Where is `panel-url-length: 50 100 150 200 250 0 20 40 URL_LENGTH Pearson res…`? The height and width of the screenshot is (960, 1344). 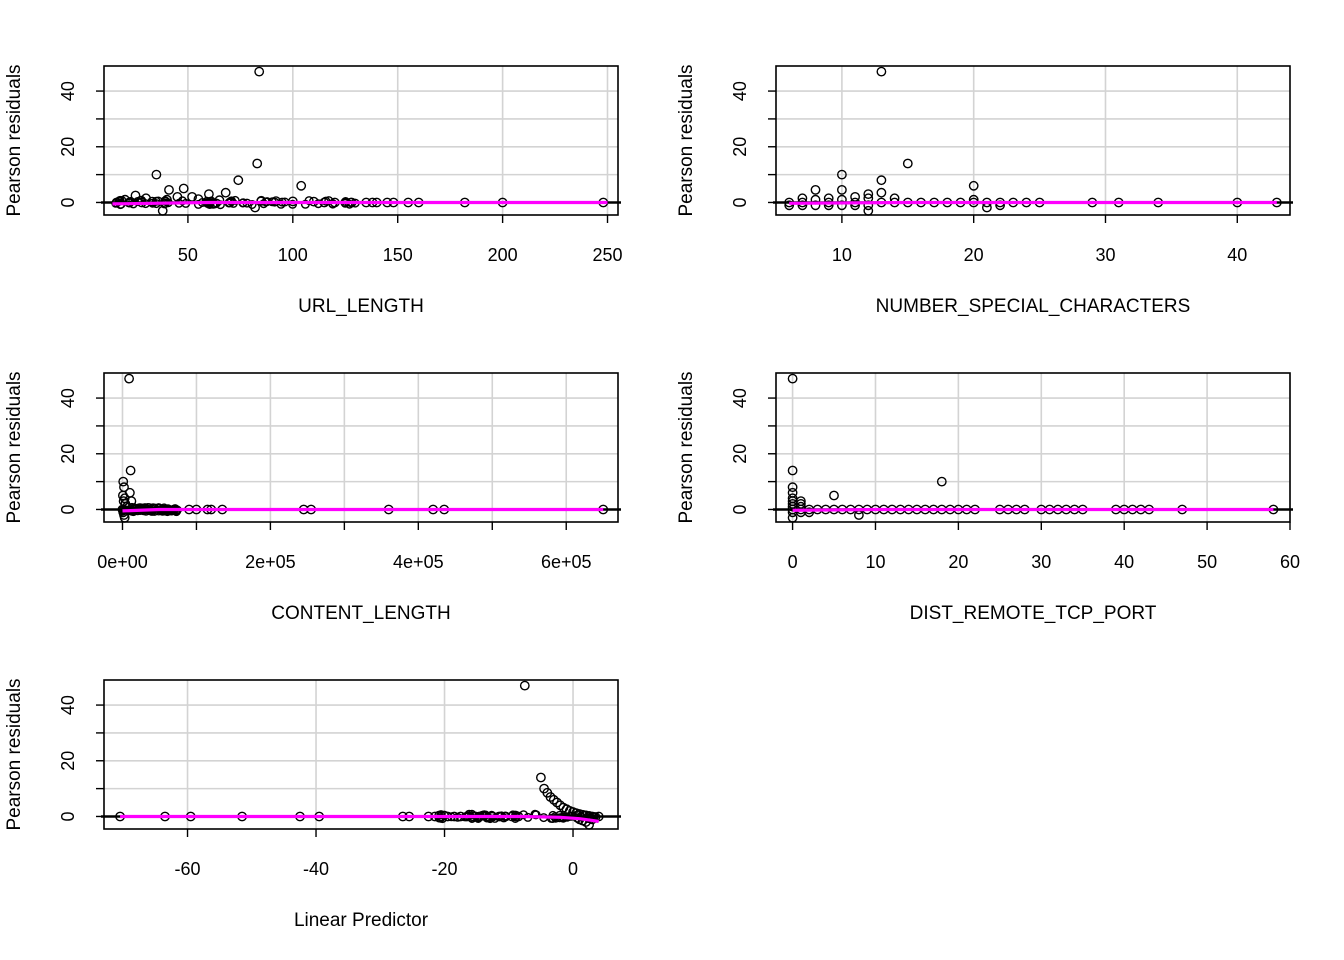 panel-url-length: 50 100 150 200 250 0 20 40 URL_LENGTH Pearson res… is located at coordinates (313, 190).